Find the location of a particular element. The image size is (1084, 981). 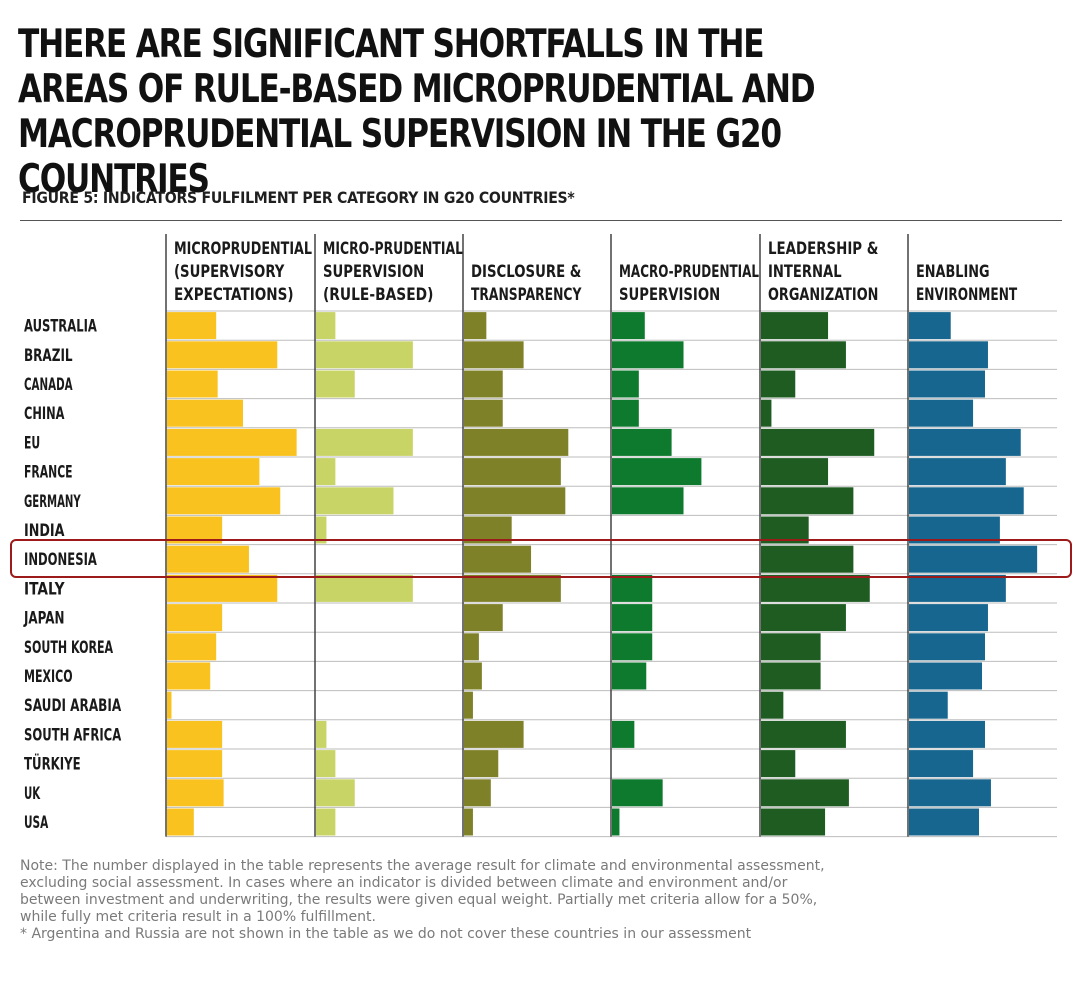

column-header: ORGANIZATION is located at coordinates (823, 295).